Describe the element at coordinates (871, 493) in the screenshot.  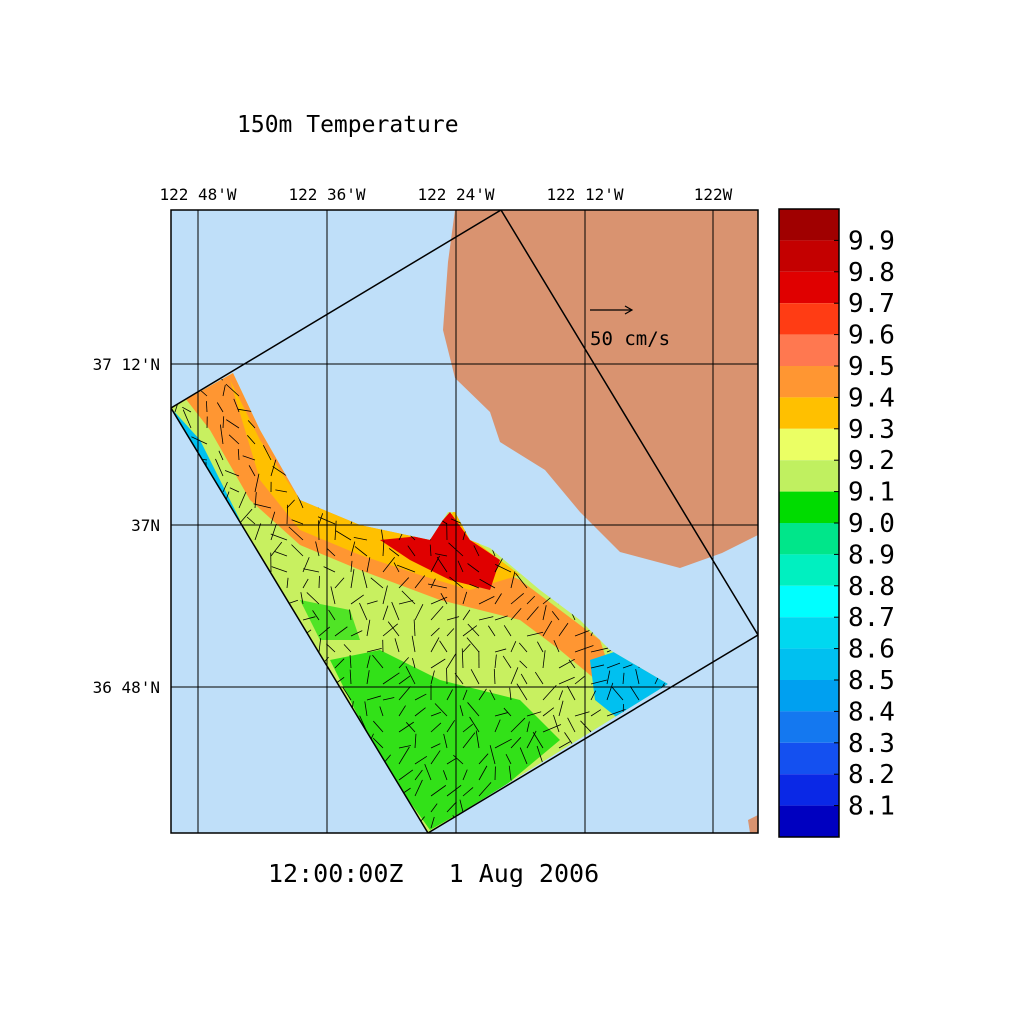
I see `colorbar-label: 9.1` at that location.